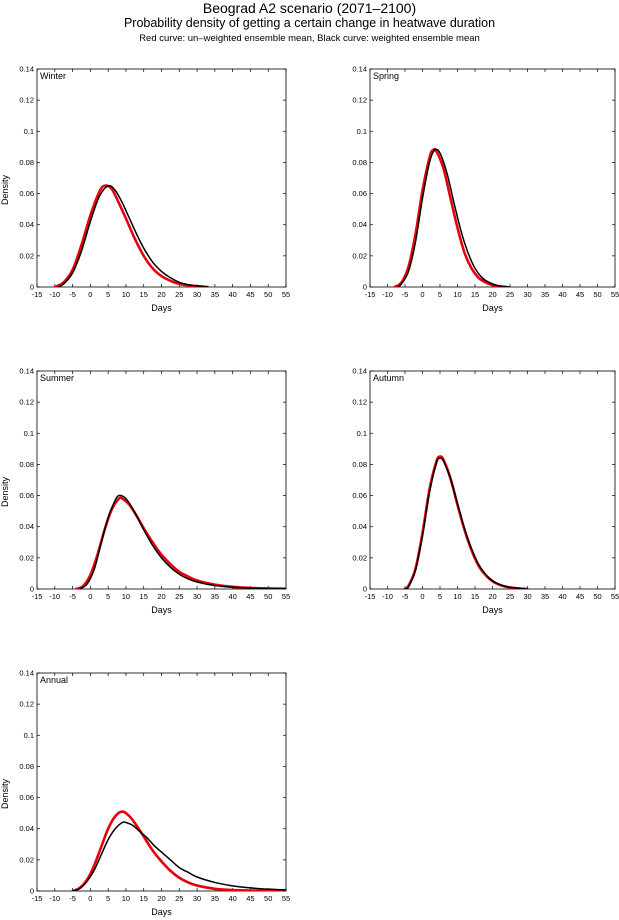 Image resolution: width=619 pixels, height=920 pixels. I want to click on panel-label: Winter, so click(53, 76).